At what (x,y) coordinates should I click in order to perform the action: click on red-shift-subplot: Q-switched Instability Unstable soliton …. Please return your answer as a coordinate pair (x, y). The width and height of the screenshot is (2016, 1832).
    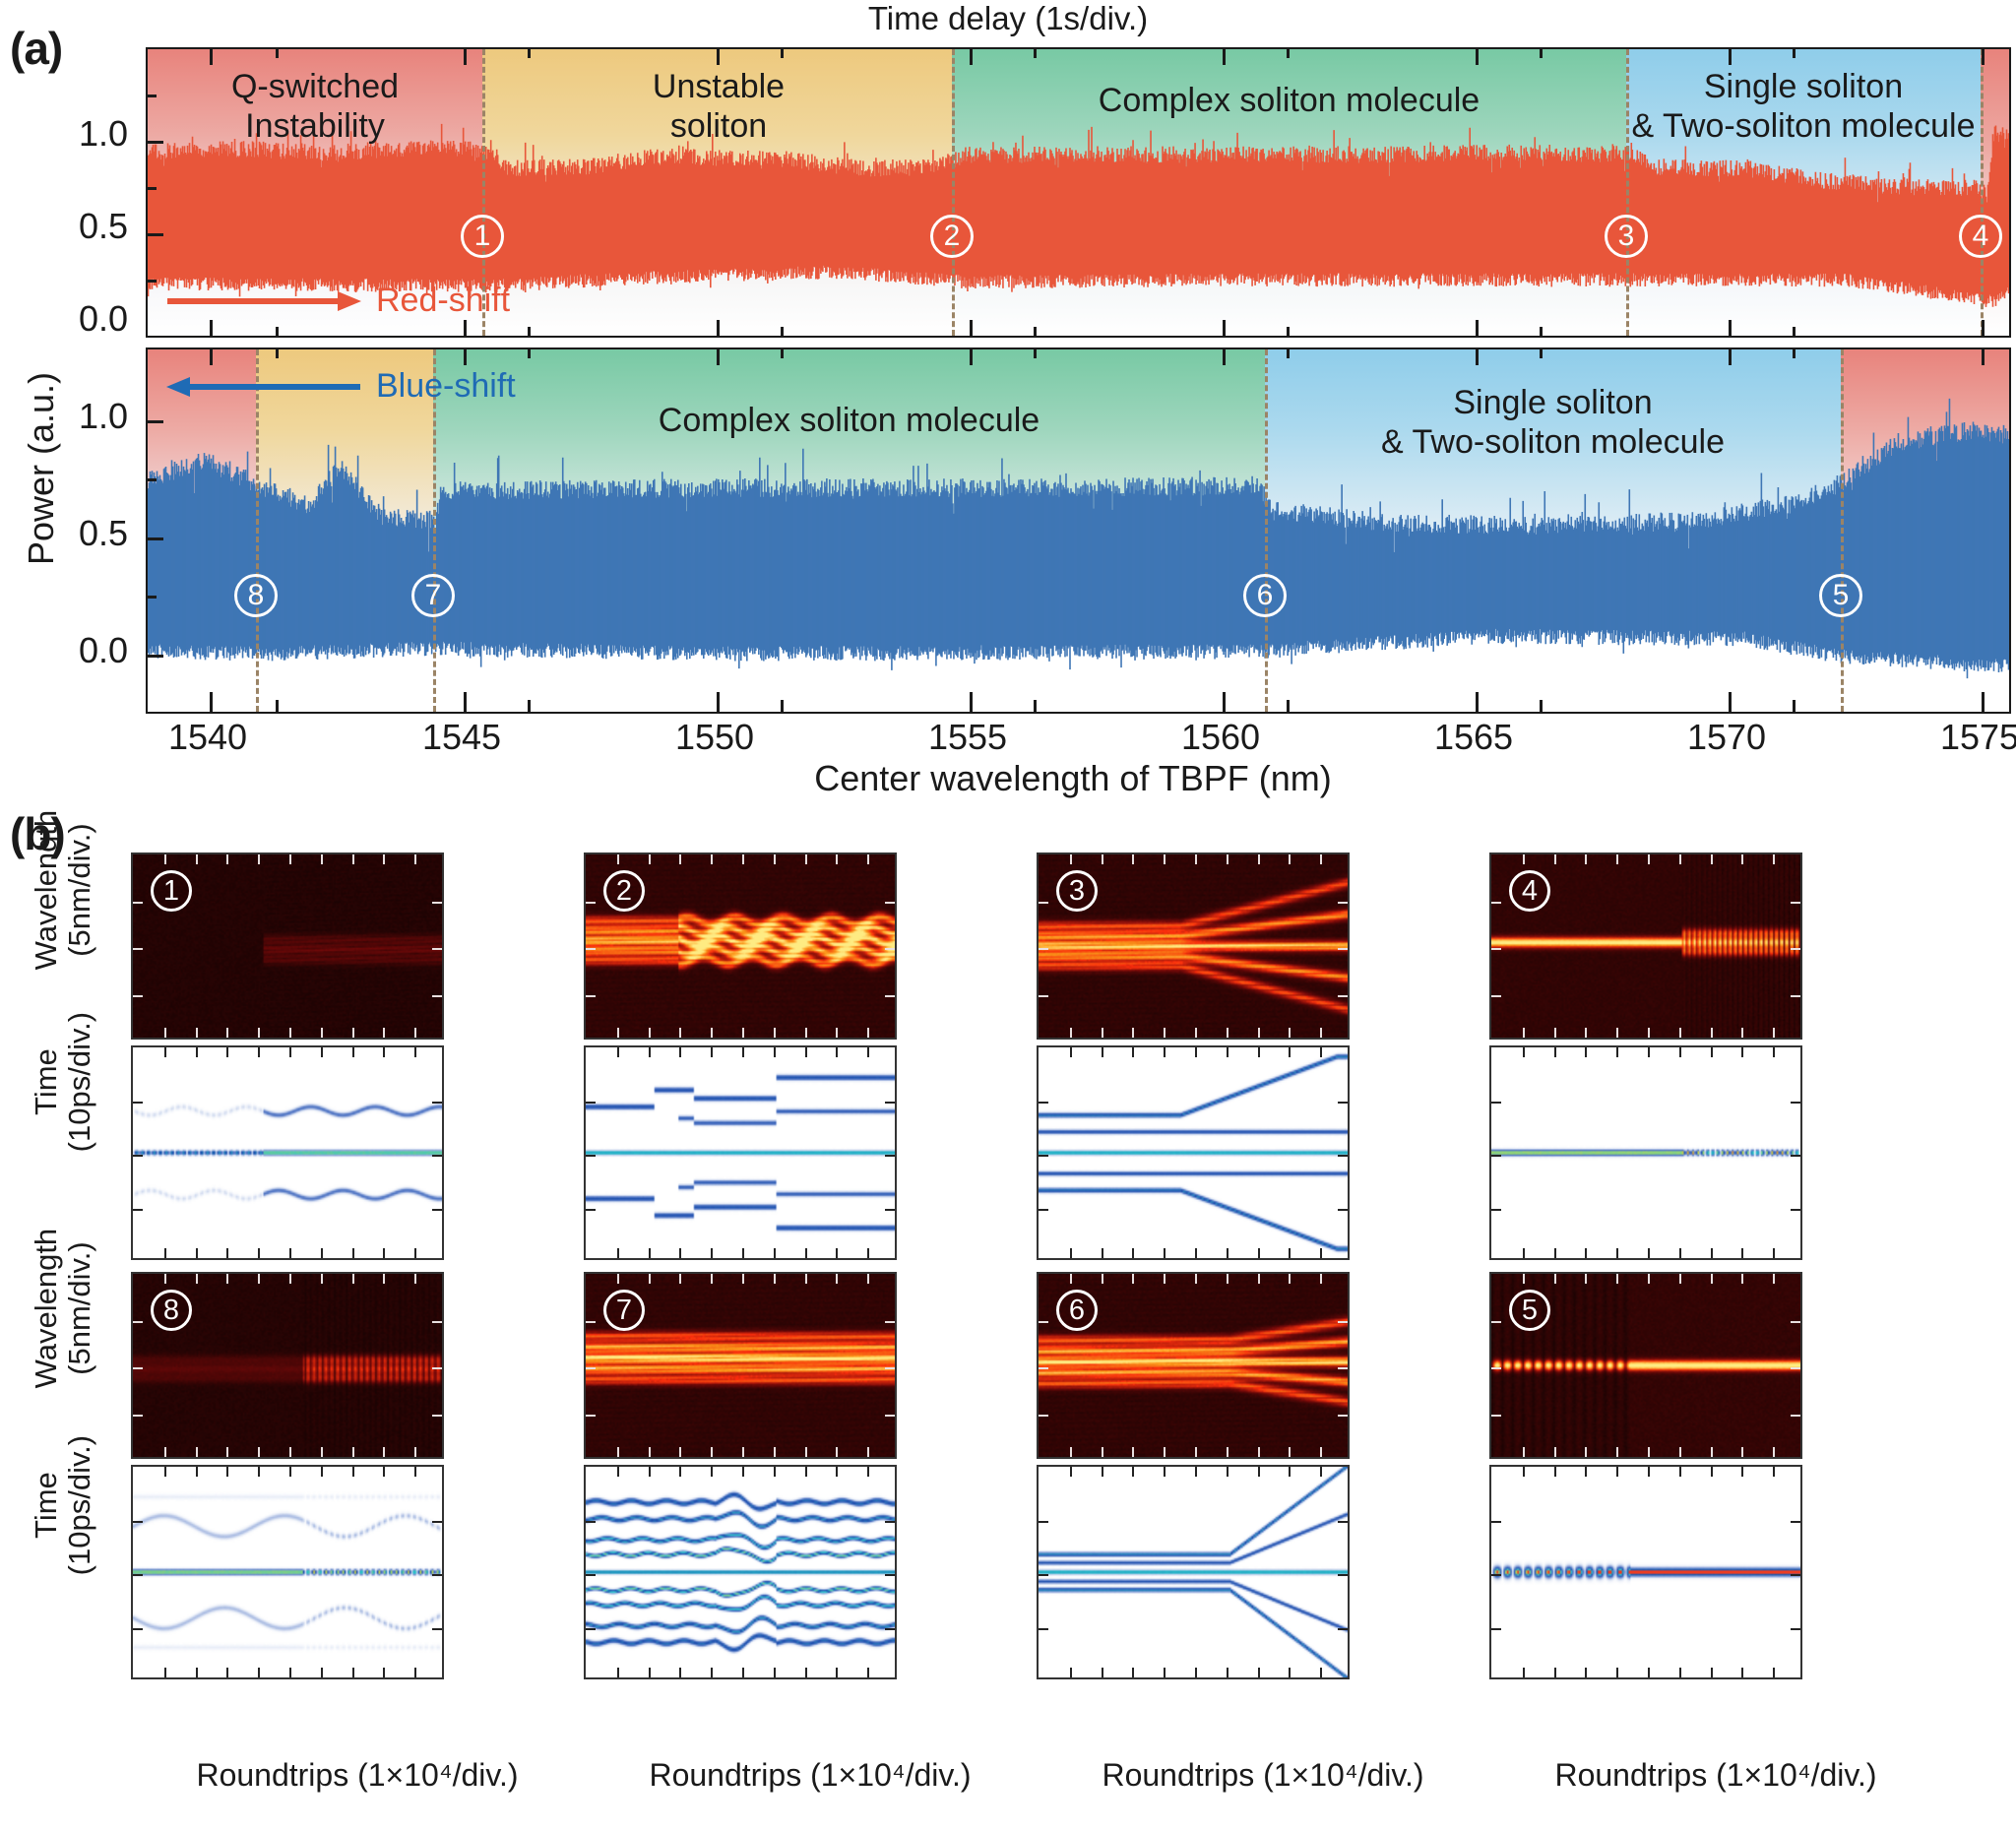
    Looking at the image, I should click on (1078, 192).